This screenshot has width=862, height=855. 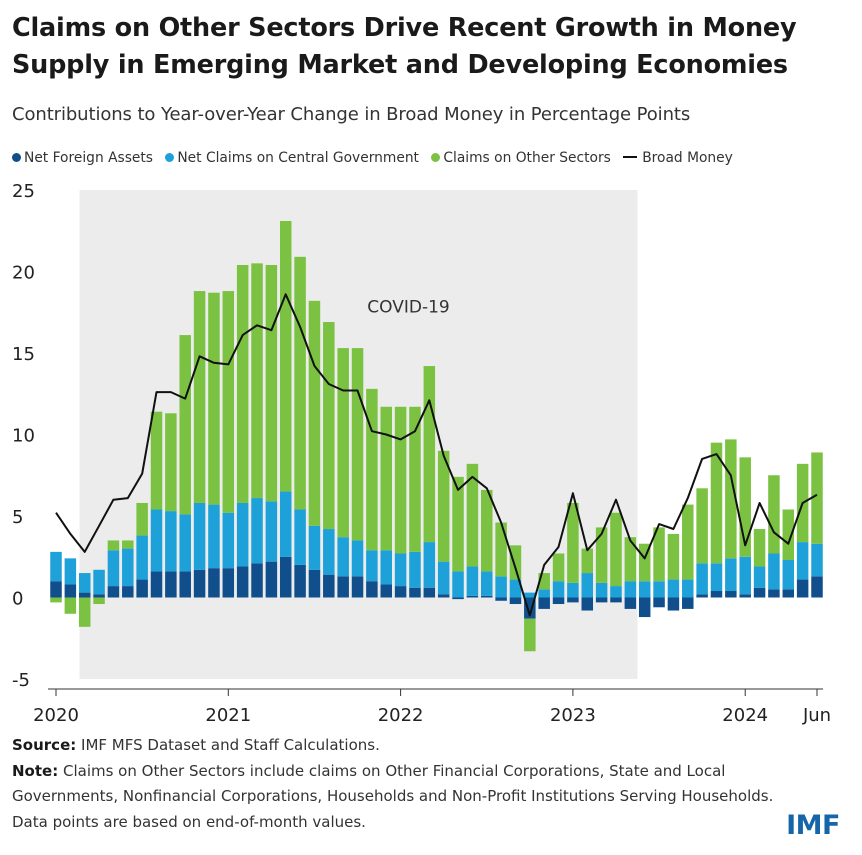 What do you see at coordinates (230, 745) in the screenshot?
I see `source-text: IMF MFS Dataset and Staff Calculations.` at bounding box center [230, 745].